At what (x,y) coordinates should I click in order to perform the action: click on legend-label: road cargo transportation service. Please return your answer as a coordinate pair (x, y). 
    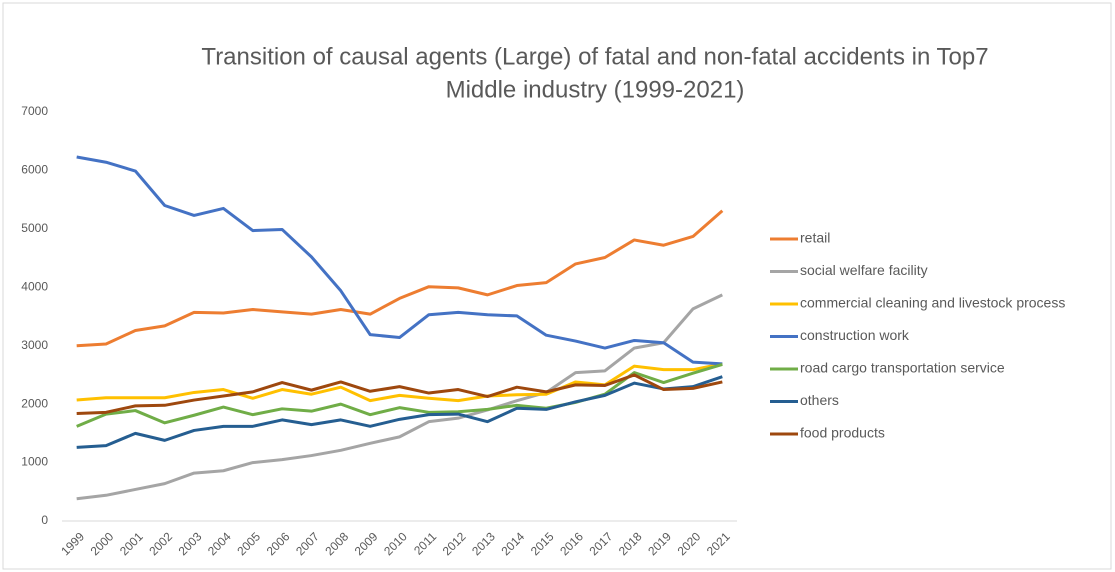
    Looking at the image, I should click on (902, 368).